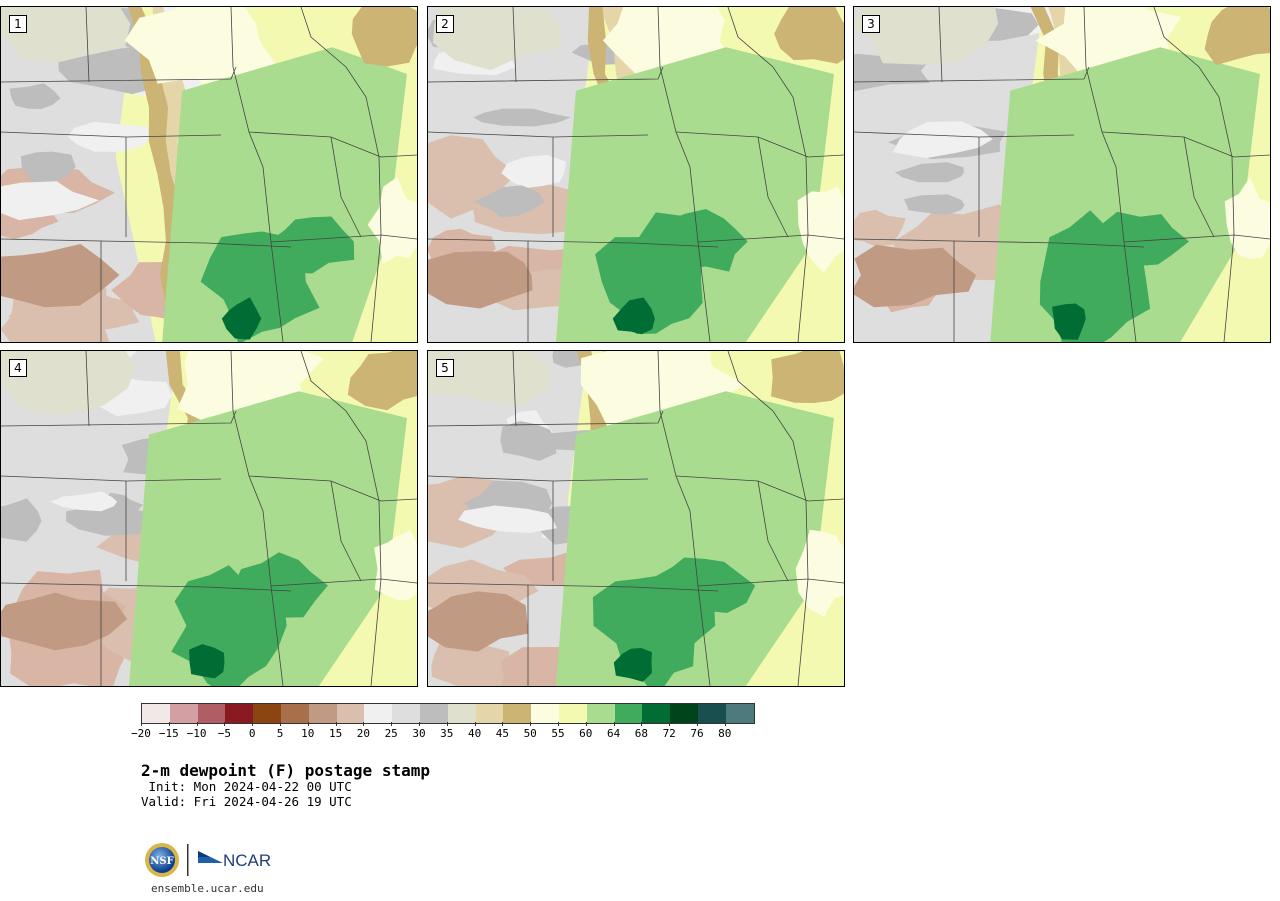 Image resolution: width=1280 pixels, height=901 pixels. I want to click on colorbar-tick-label: 45, so click(502, 733).